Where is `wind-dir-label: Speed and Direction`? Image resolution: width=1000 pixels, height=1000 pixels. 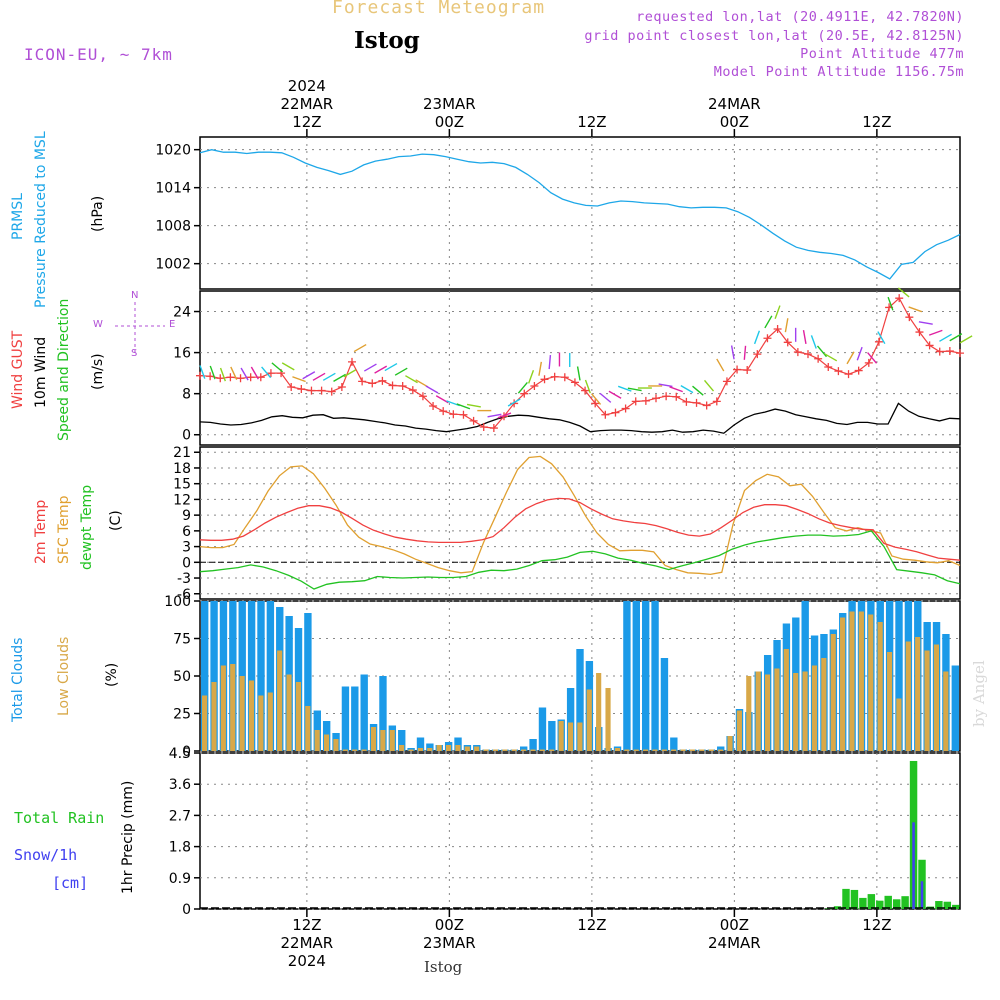
wind-dir-label: Speed and Direction is located at coordinates (64, 369).